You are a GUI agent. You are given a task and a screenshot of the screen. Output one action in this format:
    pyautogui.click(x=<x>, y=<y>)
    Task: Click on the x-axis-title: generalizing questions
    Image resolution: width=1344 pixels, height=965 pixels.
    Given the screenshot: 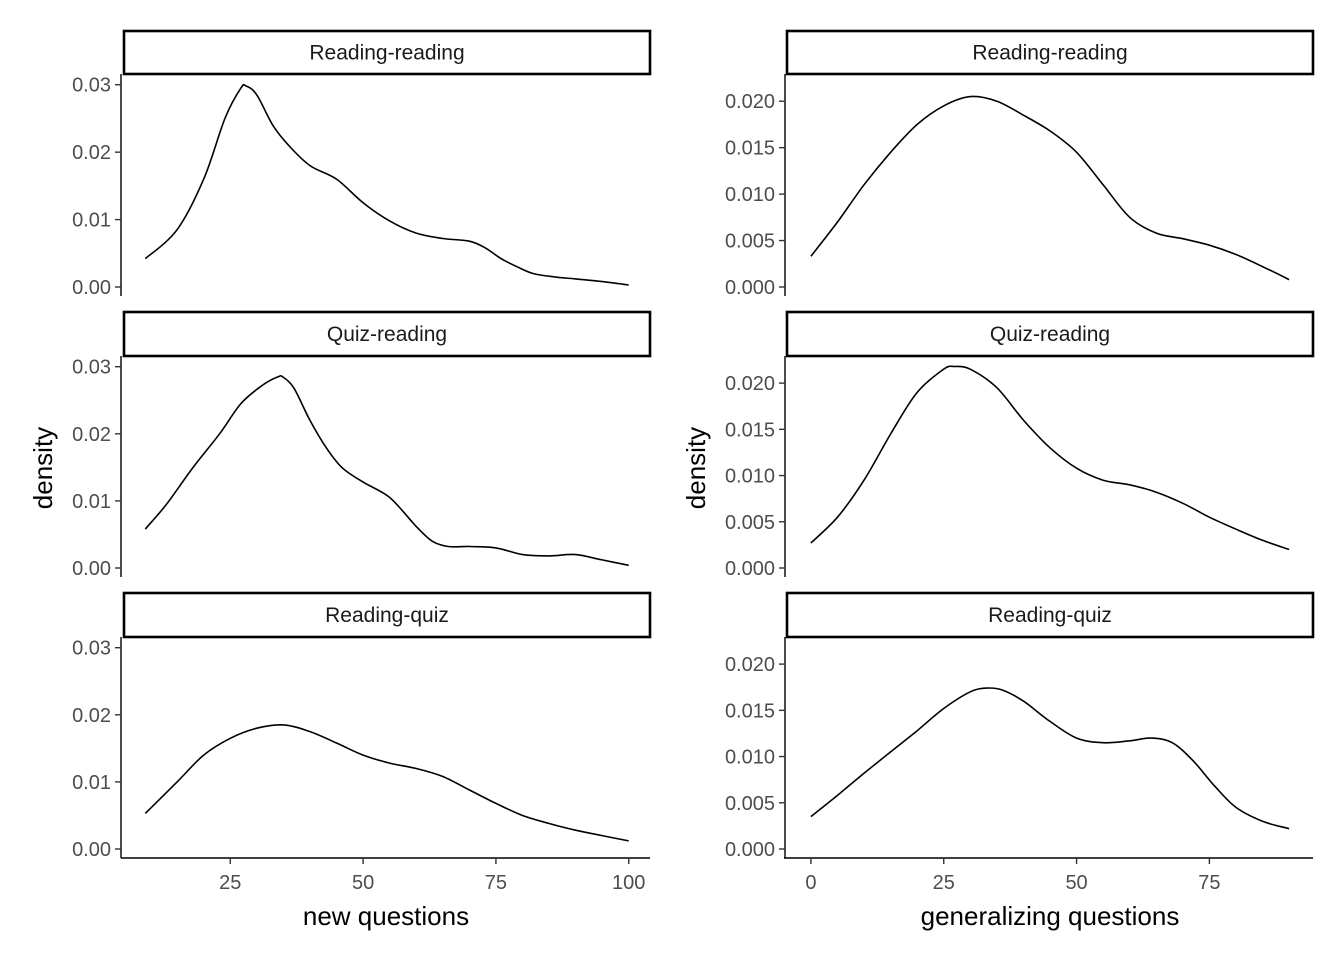 What is the action you would take?
    pyautogui.click(x=1050, y=916)
    